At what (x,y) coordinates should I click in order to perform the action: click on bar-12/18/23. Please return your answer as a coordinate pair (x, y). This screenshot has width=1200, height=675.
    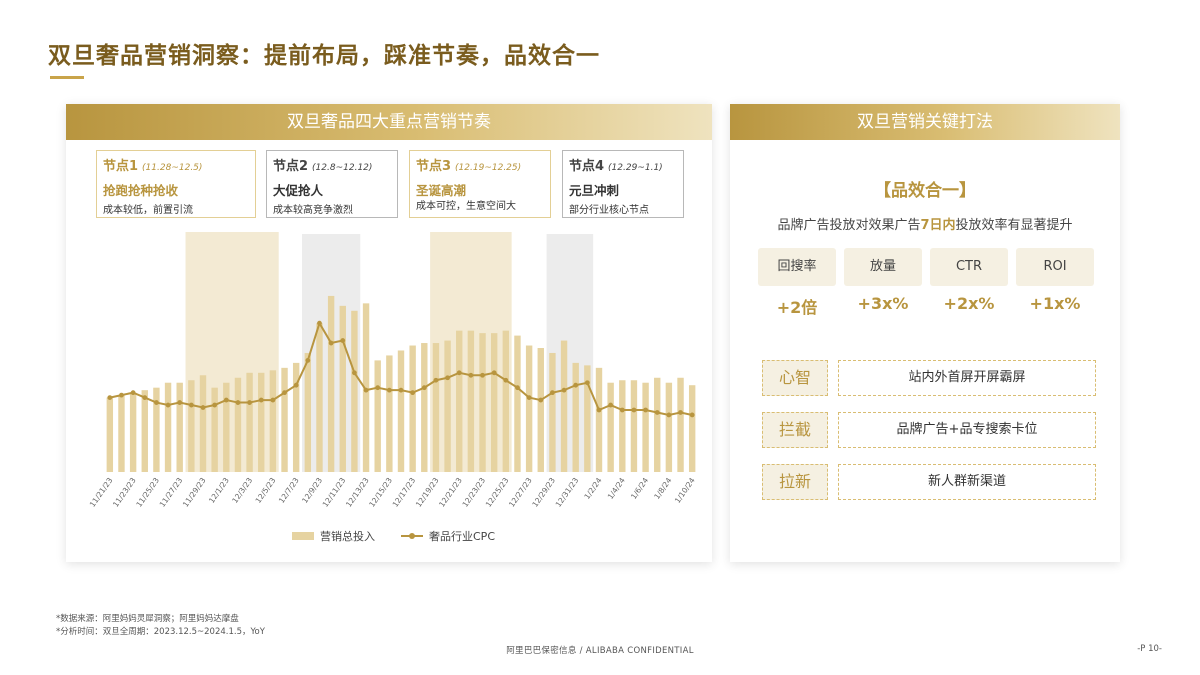
    Looking at the image, I should click on (424, 407).